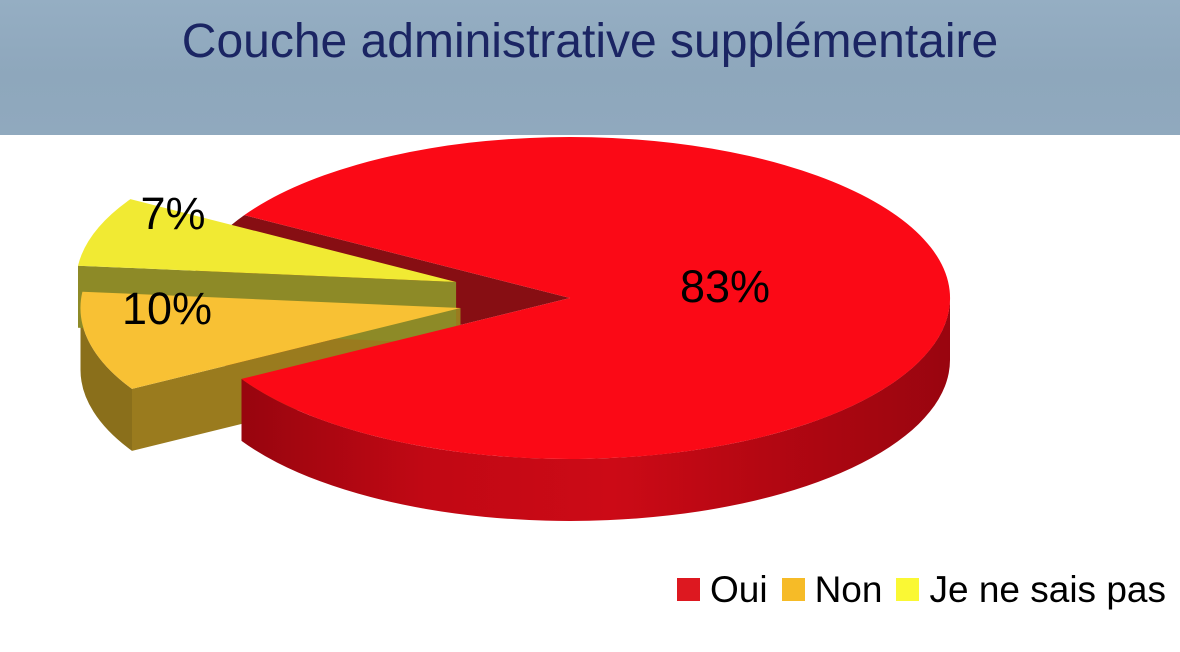  I want to click on legend-item-non: Non, so click(832, 589).